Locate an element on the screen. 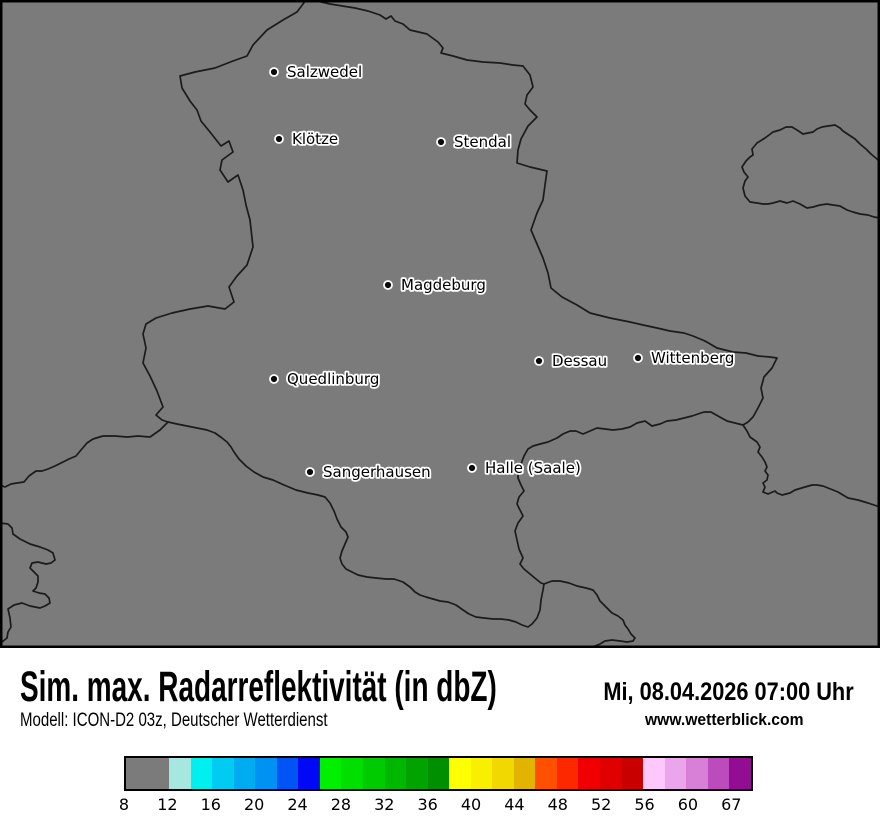 The height and width of the screenshot is (830, 880). colorbar-tick-label: 48 is located at coordinates (557, 804).